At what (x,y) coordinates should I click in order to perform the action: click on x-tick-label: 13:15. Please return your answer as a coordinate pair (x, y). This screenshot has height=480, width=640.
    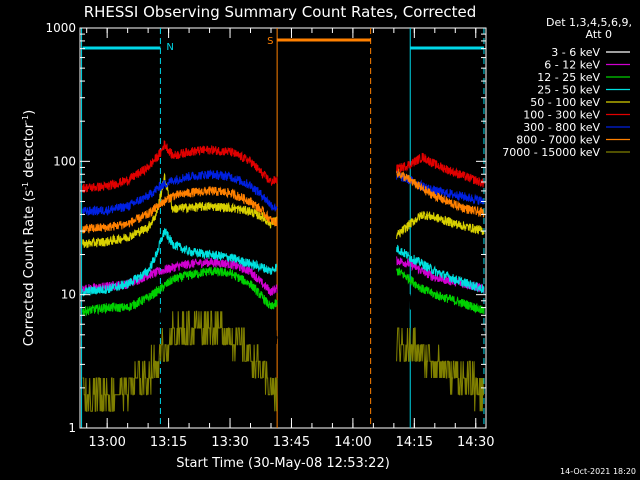
    Looking at the image, I should click on (168, 442).